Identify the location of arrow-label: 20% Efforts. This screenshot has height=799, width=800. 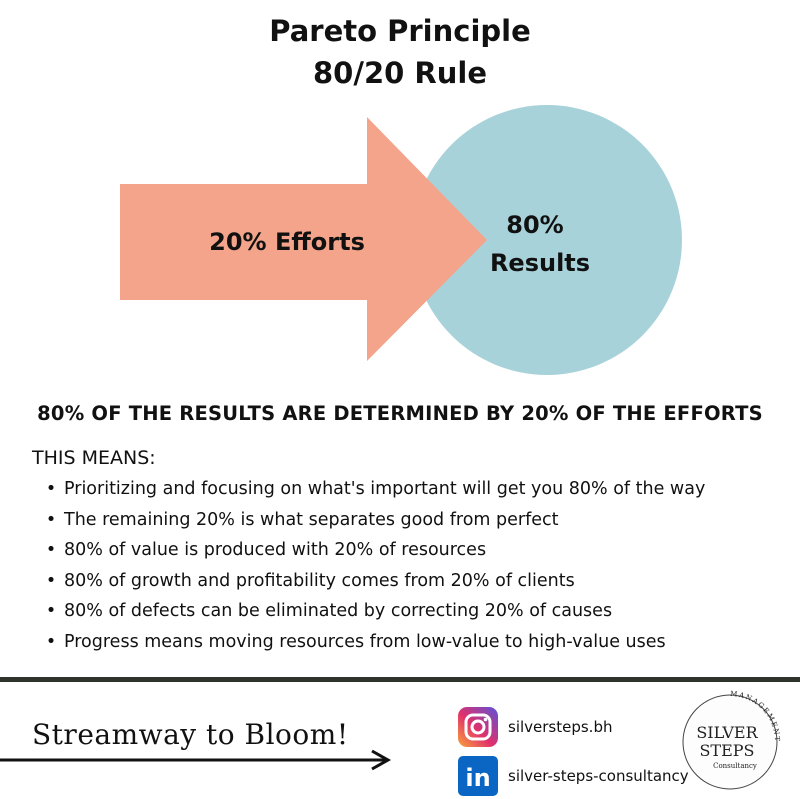
(287, 242).